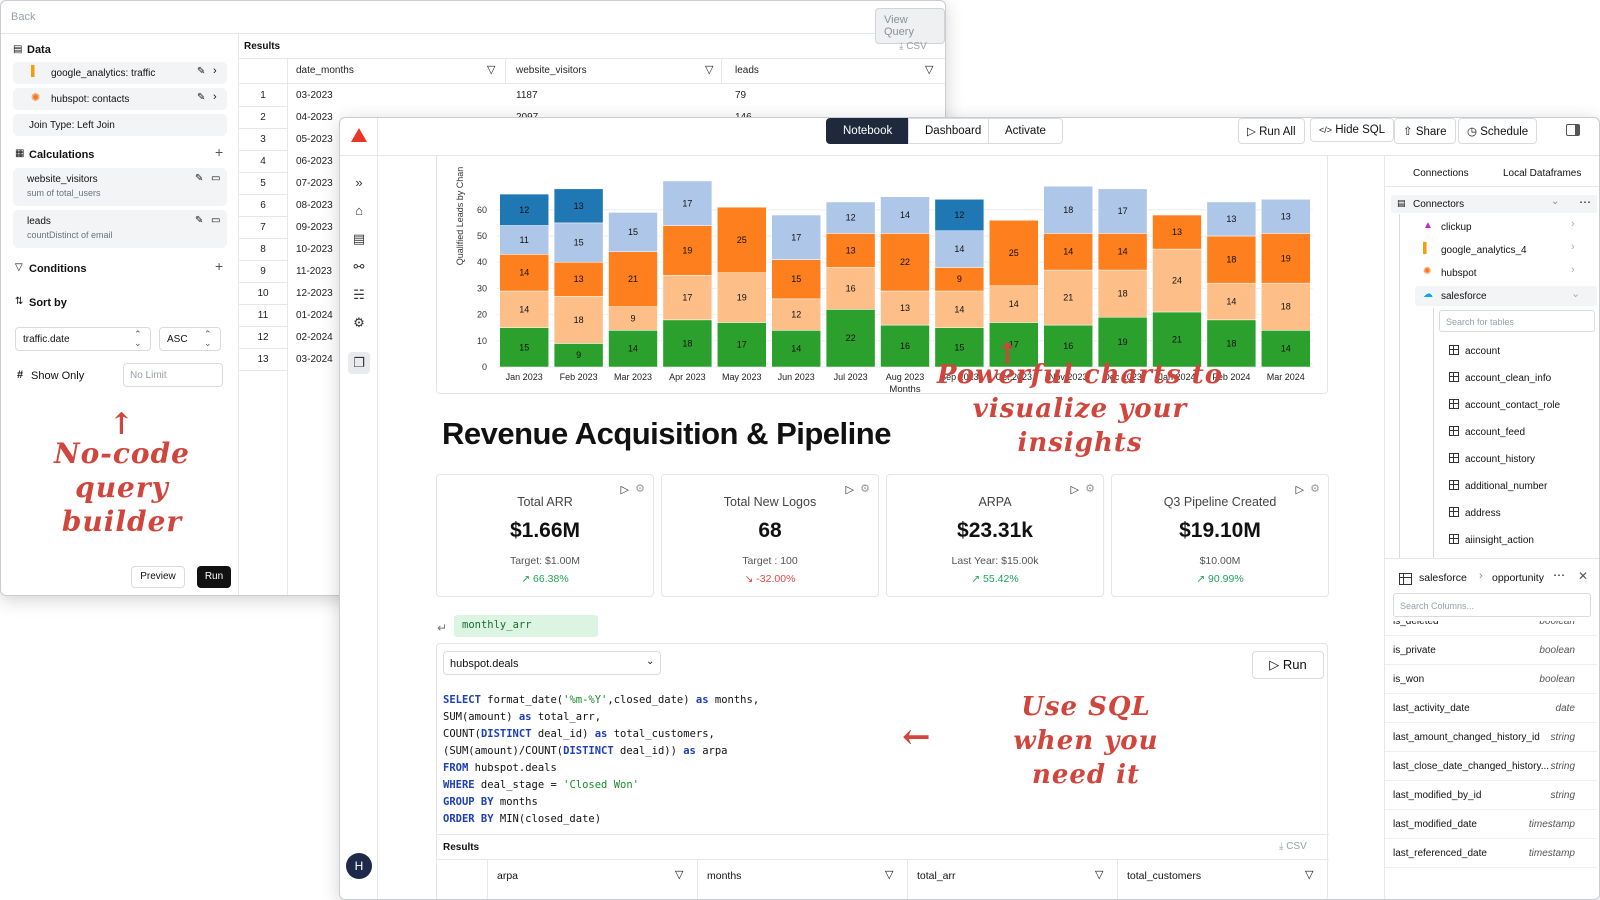  Describe the element at coordinates (1164, 876) in the screenshot. I see `column-header: total_customers` at that location.